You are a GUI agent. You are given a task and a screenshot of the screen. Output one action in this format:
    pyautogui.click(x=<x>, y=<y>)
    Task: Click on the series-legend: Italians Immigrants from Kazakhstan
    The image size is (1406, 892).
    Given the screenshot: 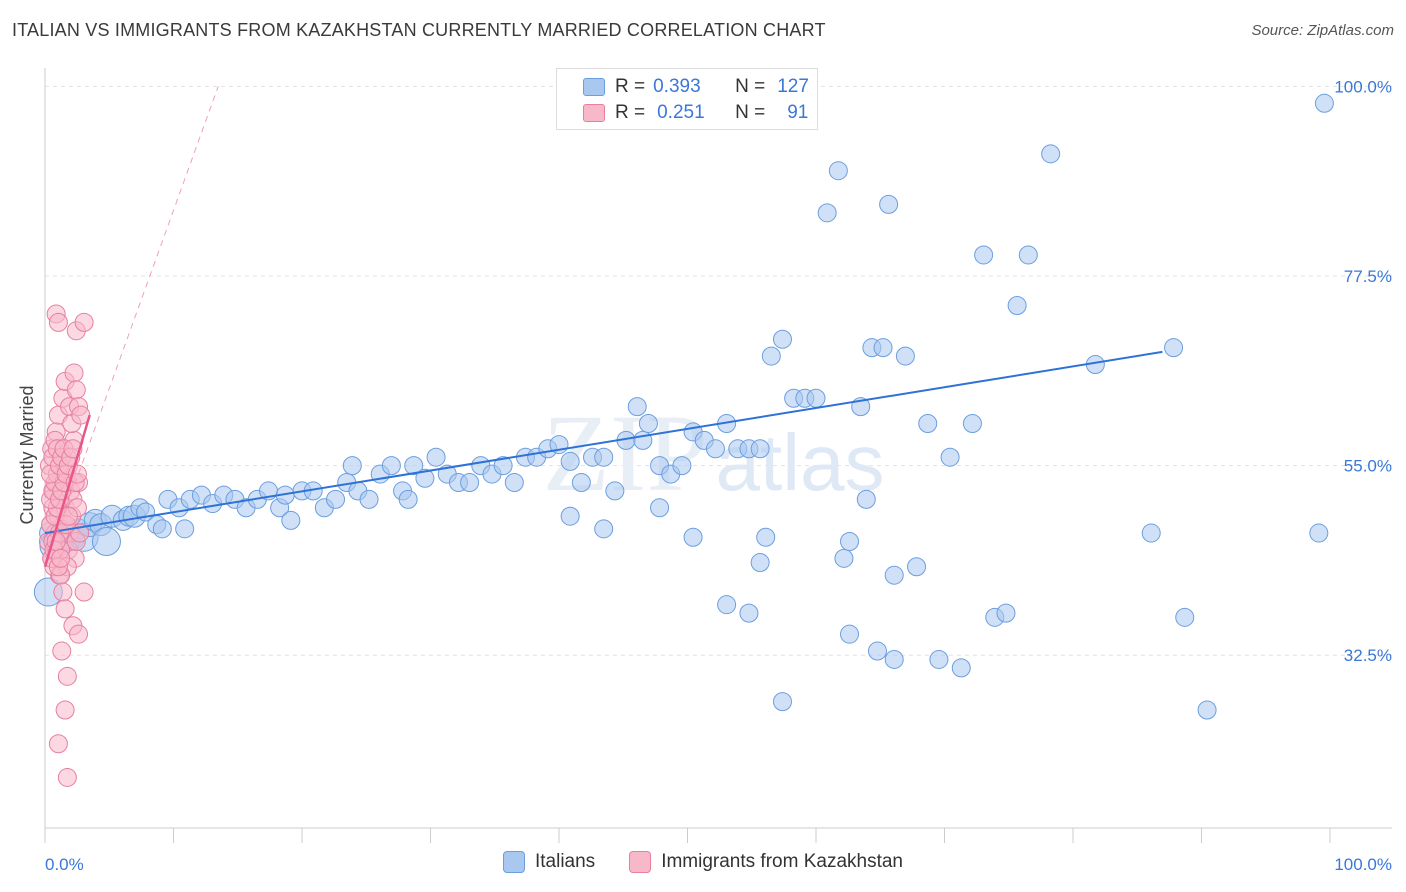 What is the action you would take?
    pyautogui.click(x=703, y=862)
    